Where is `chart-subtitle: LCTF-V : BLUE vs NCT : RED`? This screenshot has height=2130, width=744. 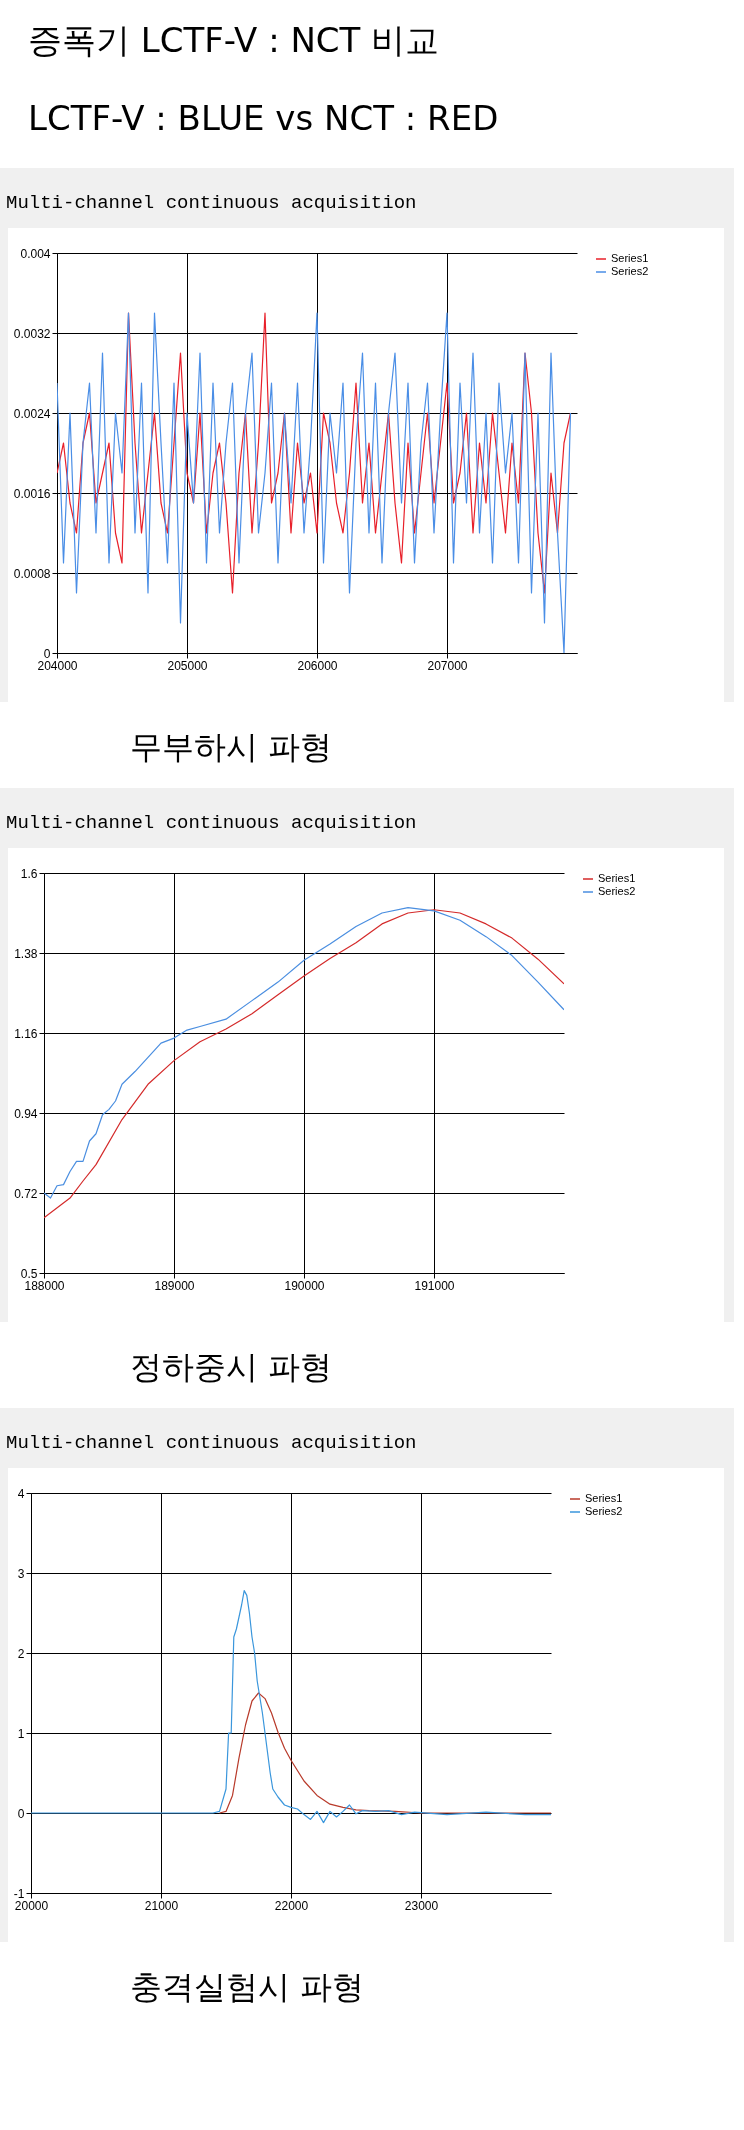 chart-subtitle: LCTF-V : BLUE vs NCT : RED is located at coordinates (263, 118).